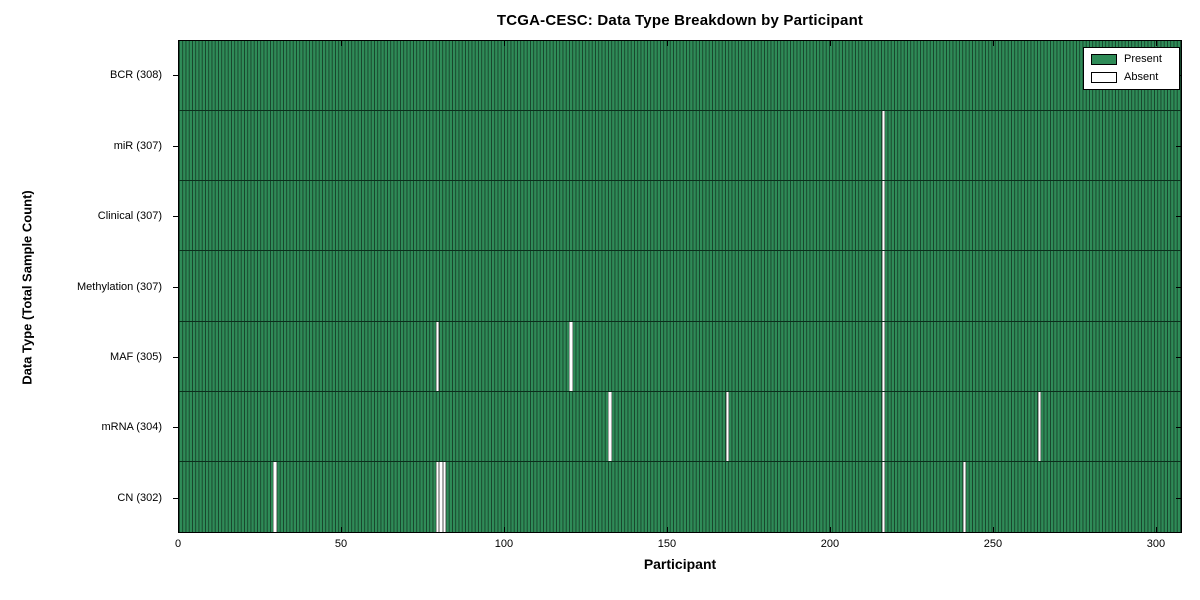 The height and width of the screenshot is (600, 1200). Describe the element at coordinates (680, 146) in the screenshot. I see `row-mir` at that location.